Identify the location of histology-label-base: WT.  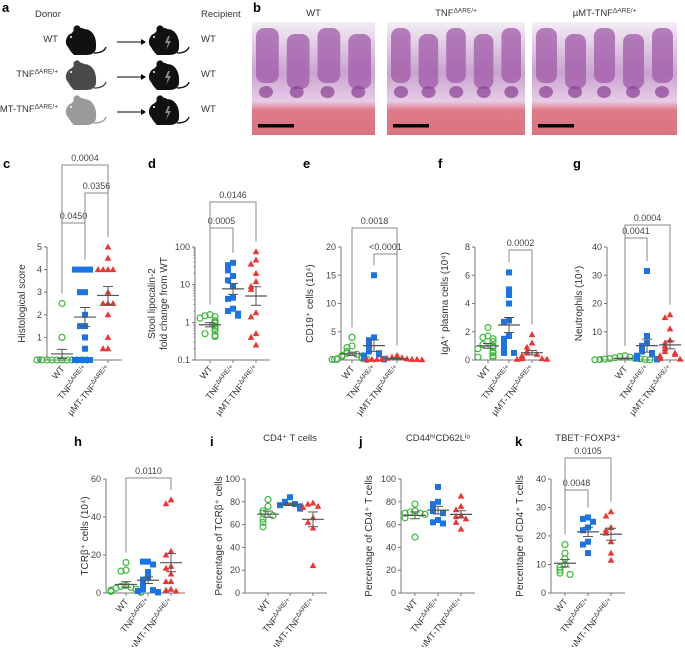
(313, 13).